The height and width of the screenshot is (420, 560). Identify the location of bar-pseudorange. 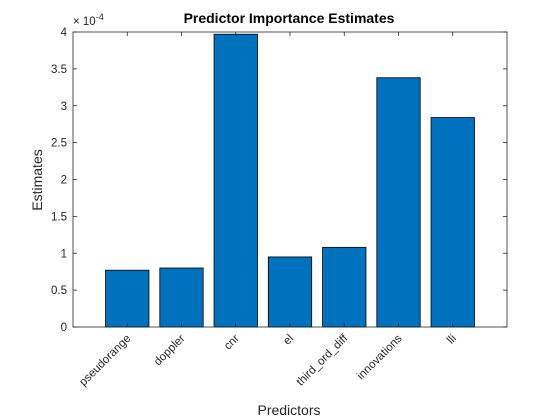
(127, 298).